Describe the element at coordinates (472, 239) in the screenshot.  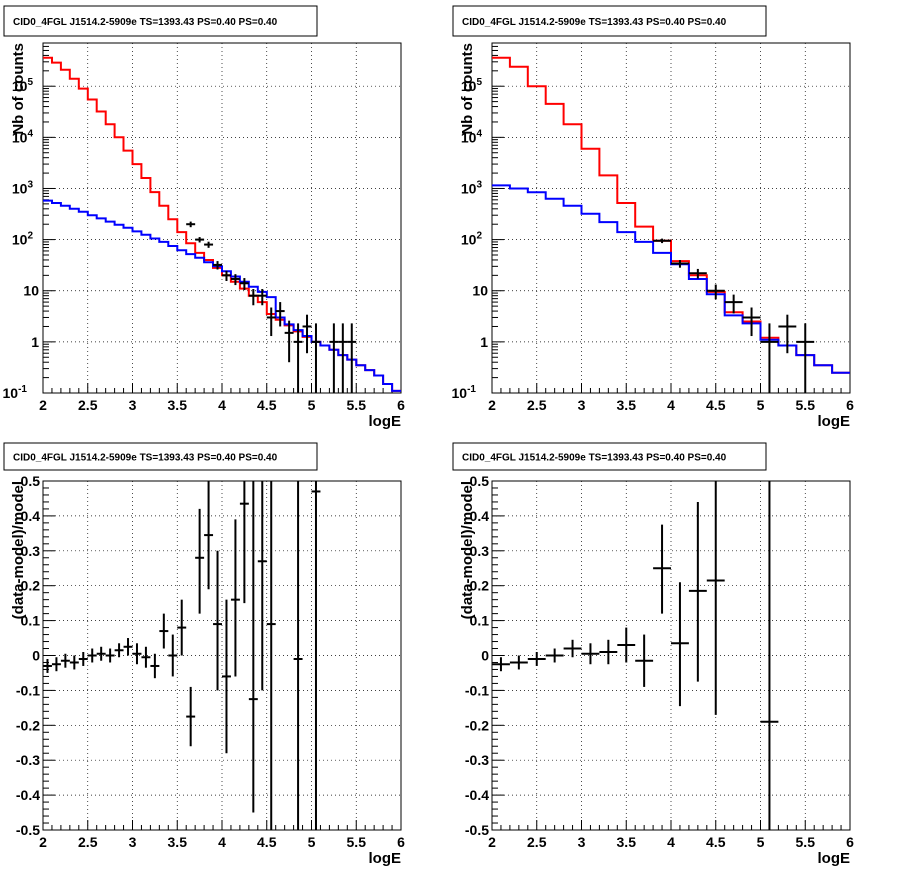
I see `y-tick-label: 10²` at that location.